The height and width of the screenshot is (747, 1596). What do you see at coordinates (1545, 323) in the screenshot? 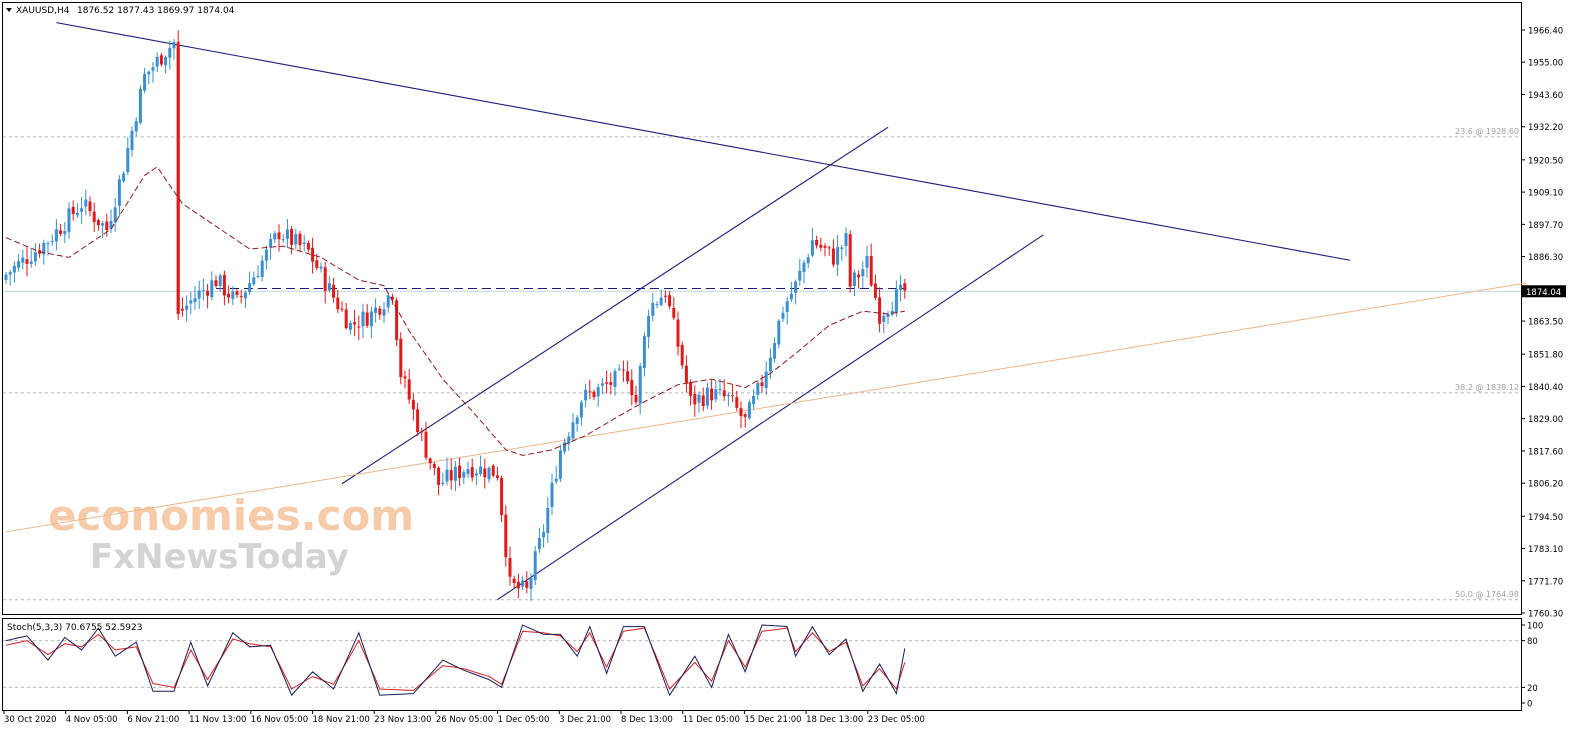
I see `price-tick-label: 1863.50` at bounding box center [1545, 323].